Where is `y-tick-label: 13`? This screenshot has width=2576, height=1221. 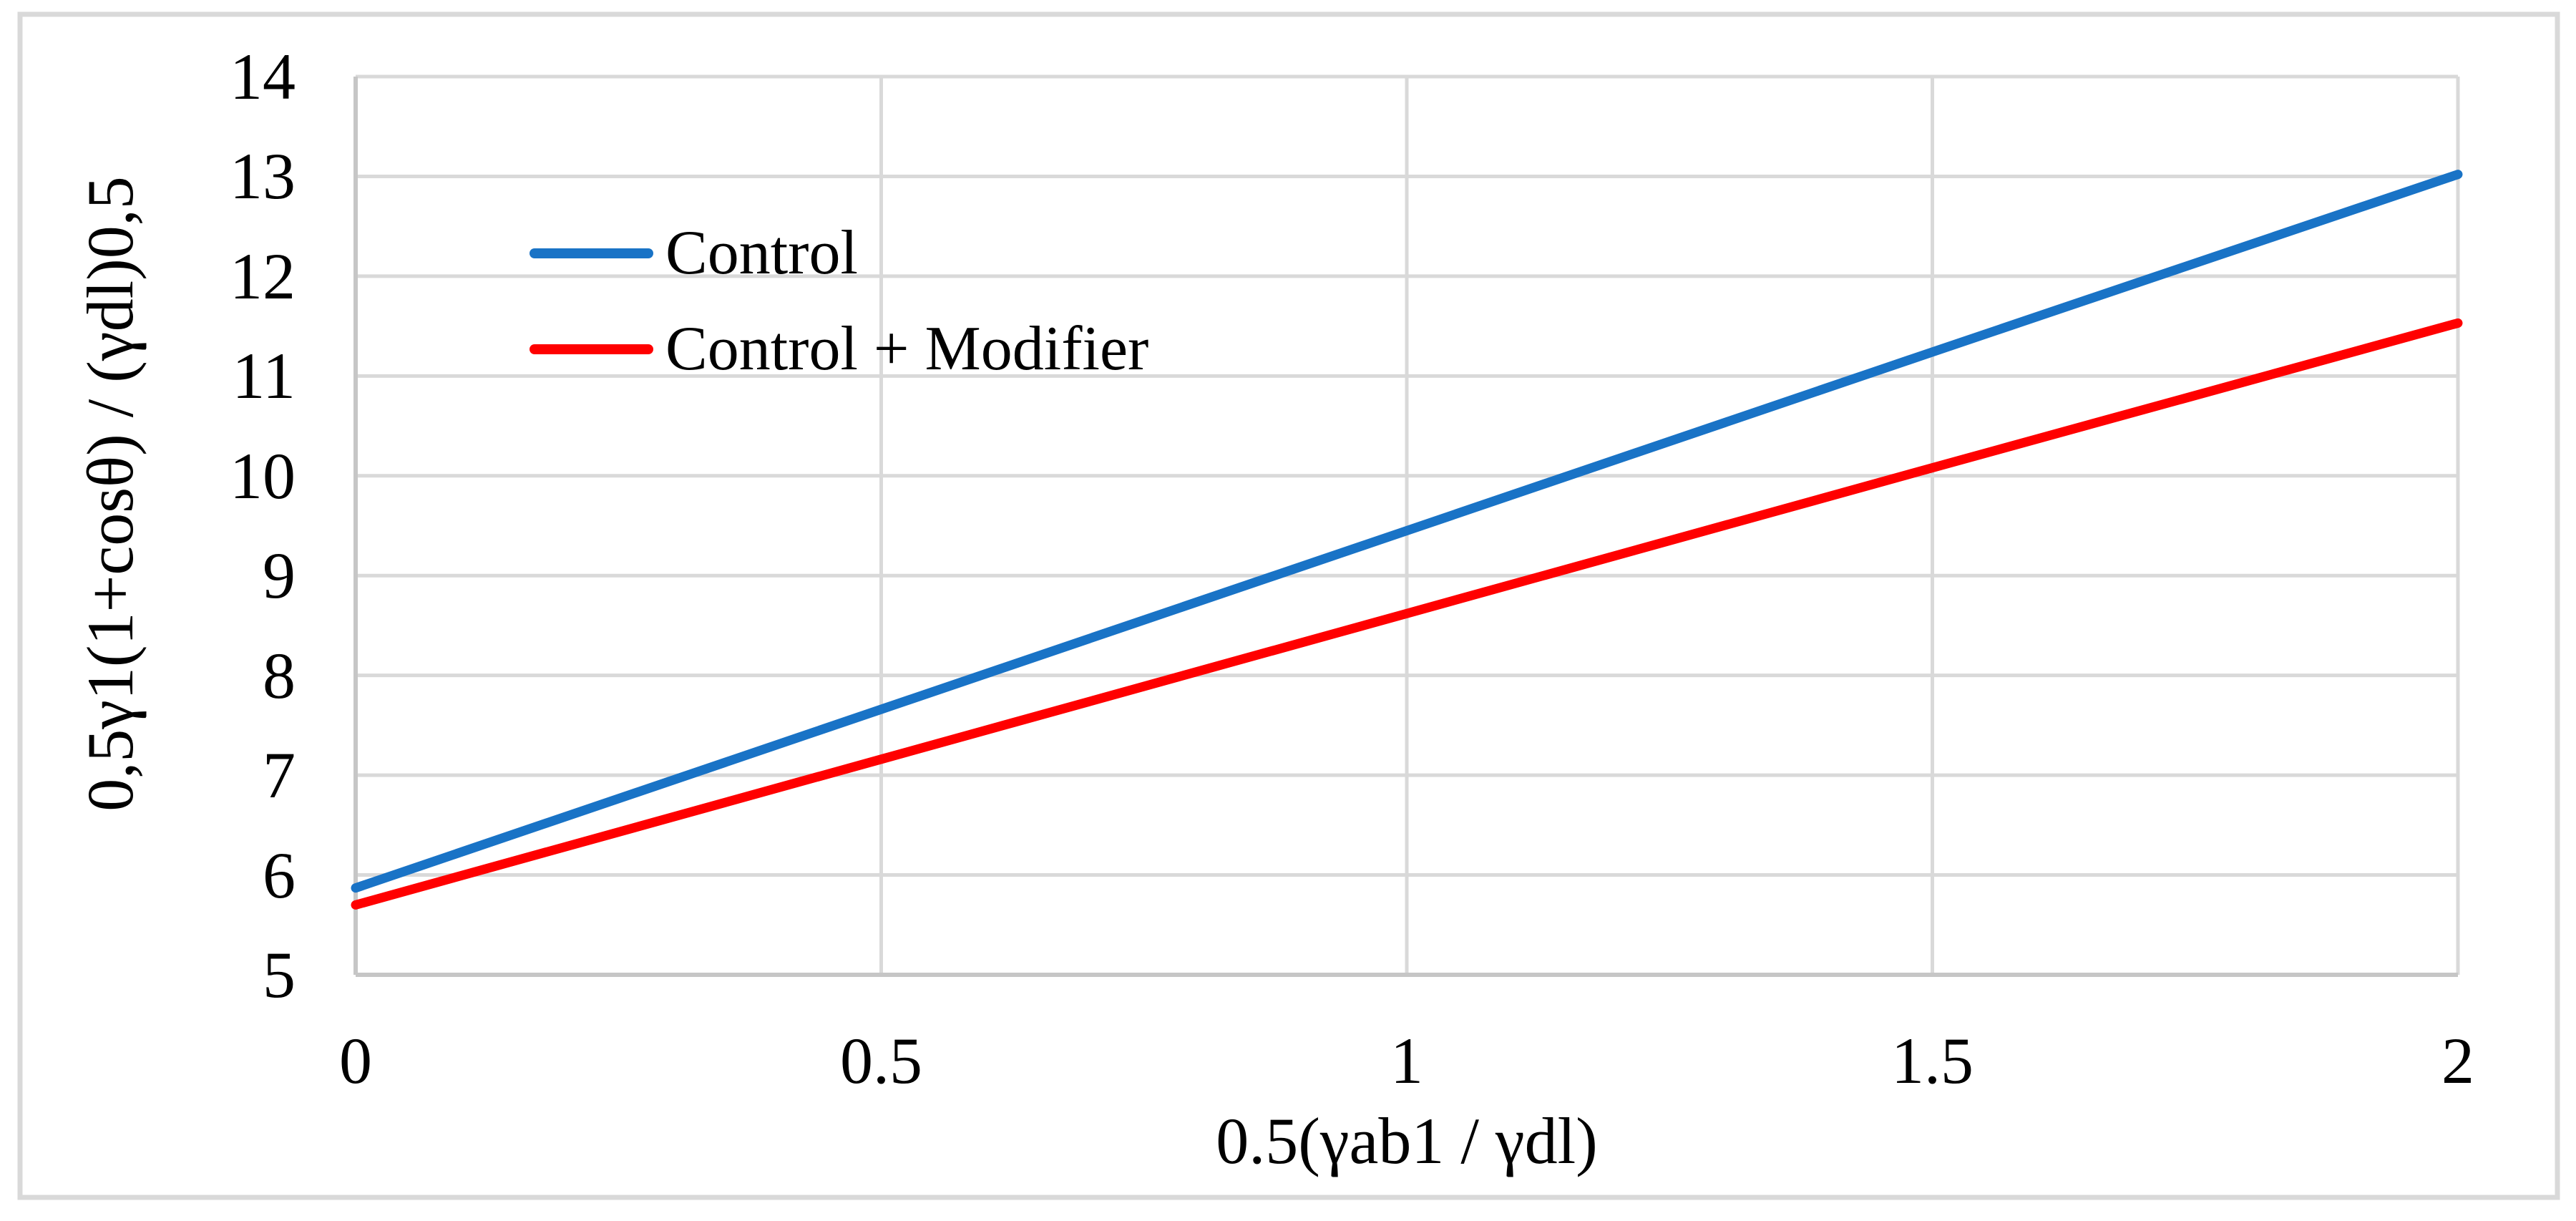
y-tick-label: 13 is located at coordinates (263, 176).